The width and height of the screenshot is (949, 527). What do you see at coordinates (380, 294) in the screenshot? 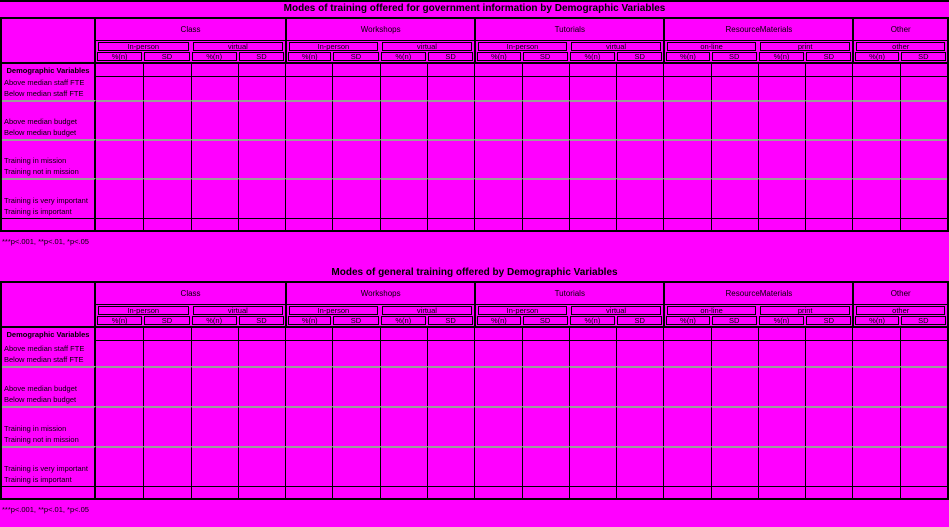
I see `column-group-header: Workshops` at bounding box center [380, 294].